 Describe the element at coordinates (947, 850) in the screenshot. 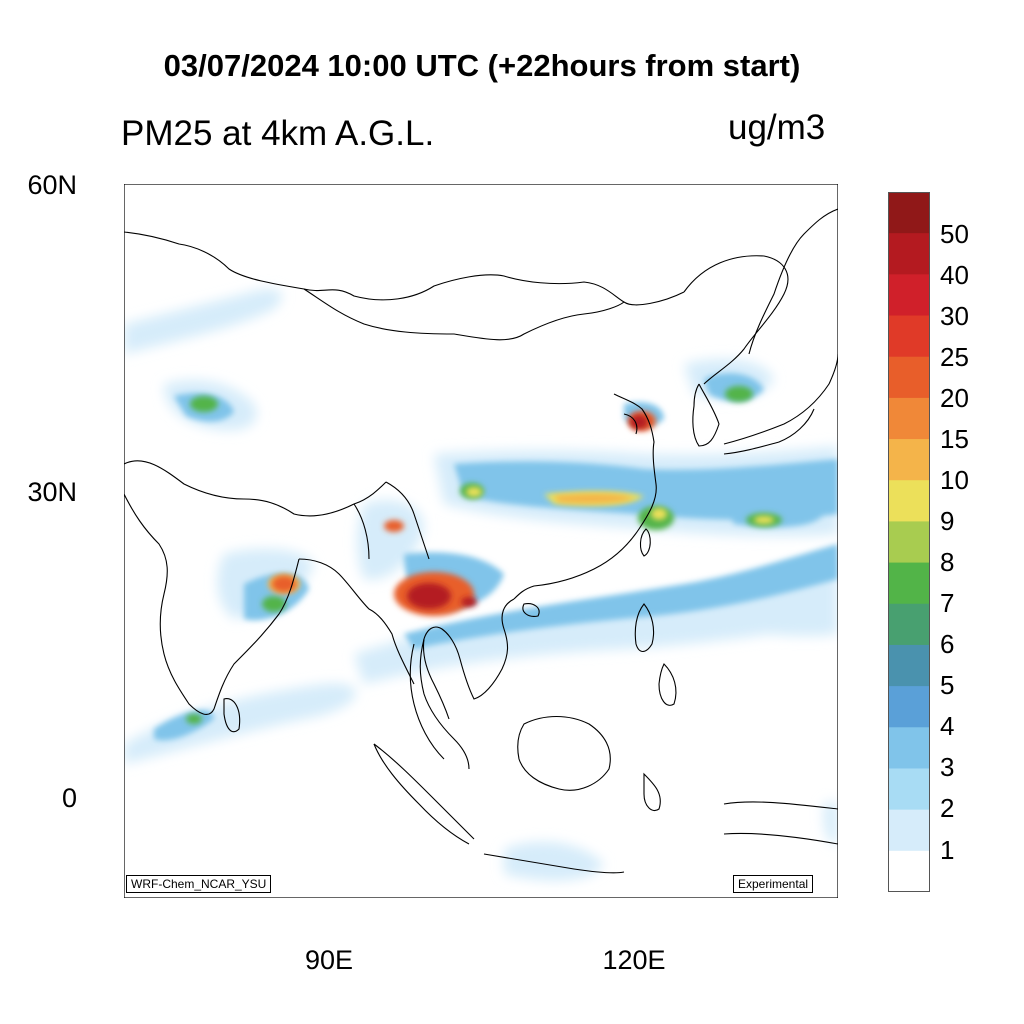

I see `colorbar-label-1: 1` at that location.